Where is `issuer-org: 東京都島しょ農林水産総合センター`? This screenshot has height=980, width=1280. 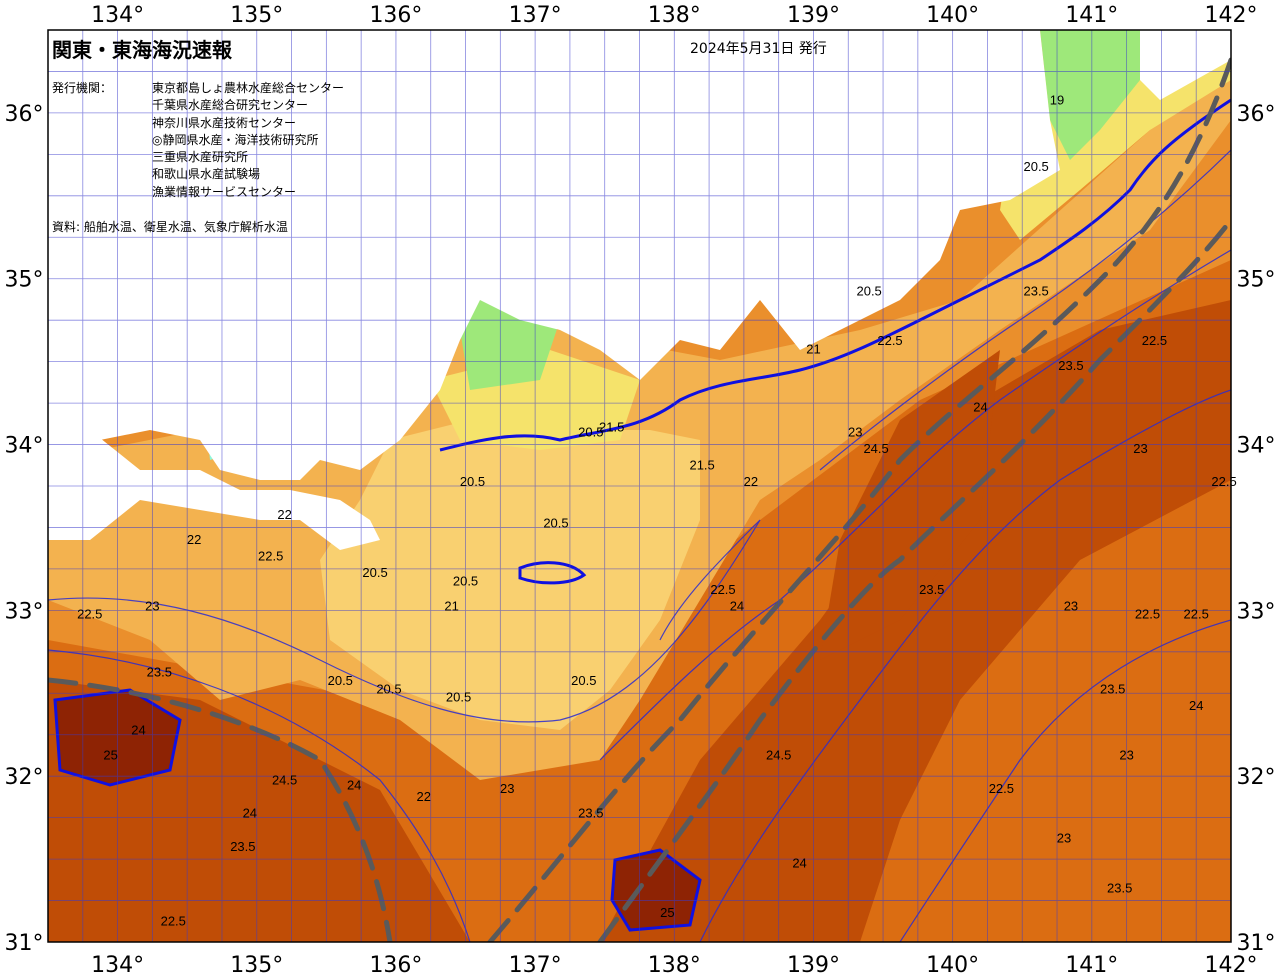
issuer-org: 東京都島しょ農林水産総合センター is located at coordinates (248, 88).